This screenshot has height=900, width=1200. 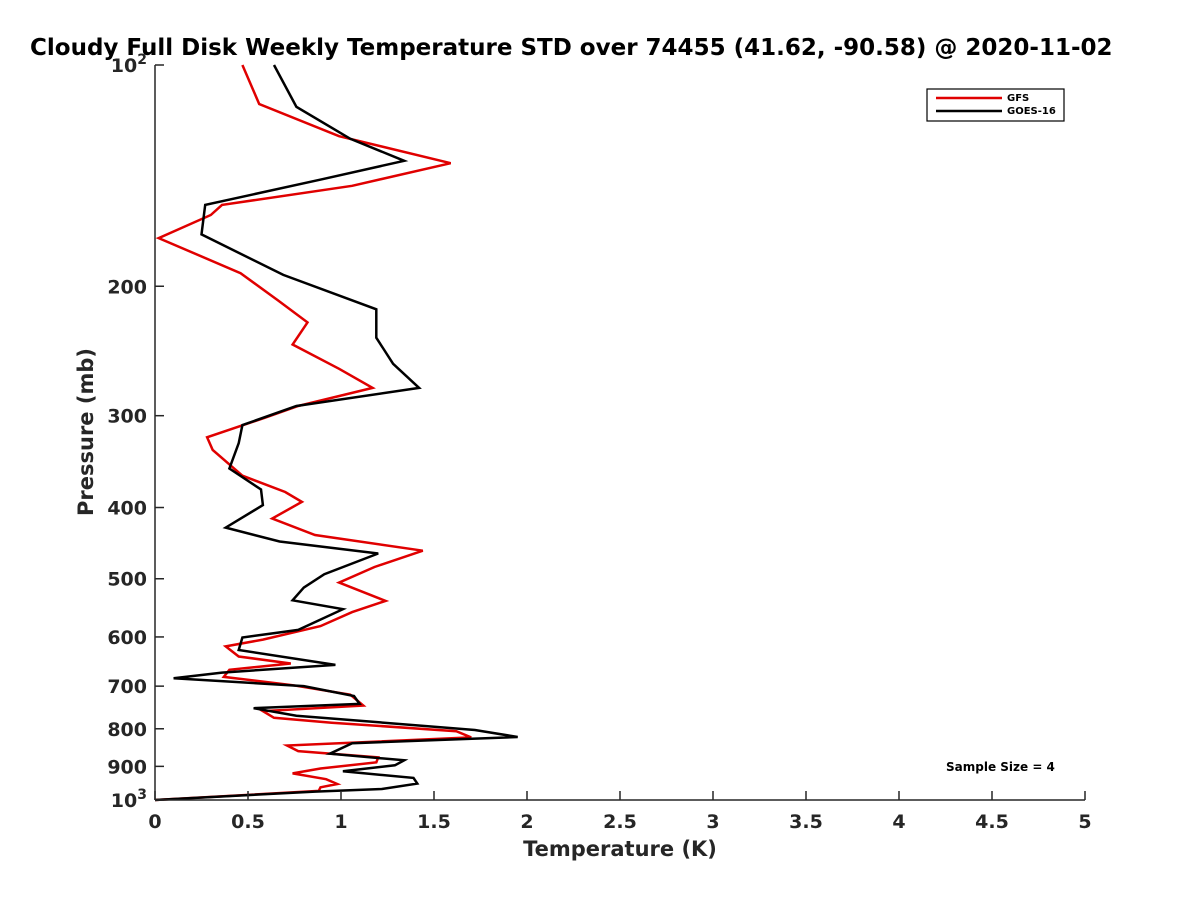 What do you see at coordinates (992, 822) in the screenshot?
I see `x-tick-label: 4.5` at bounding box center [992, 822].